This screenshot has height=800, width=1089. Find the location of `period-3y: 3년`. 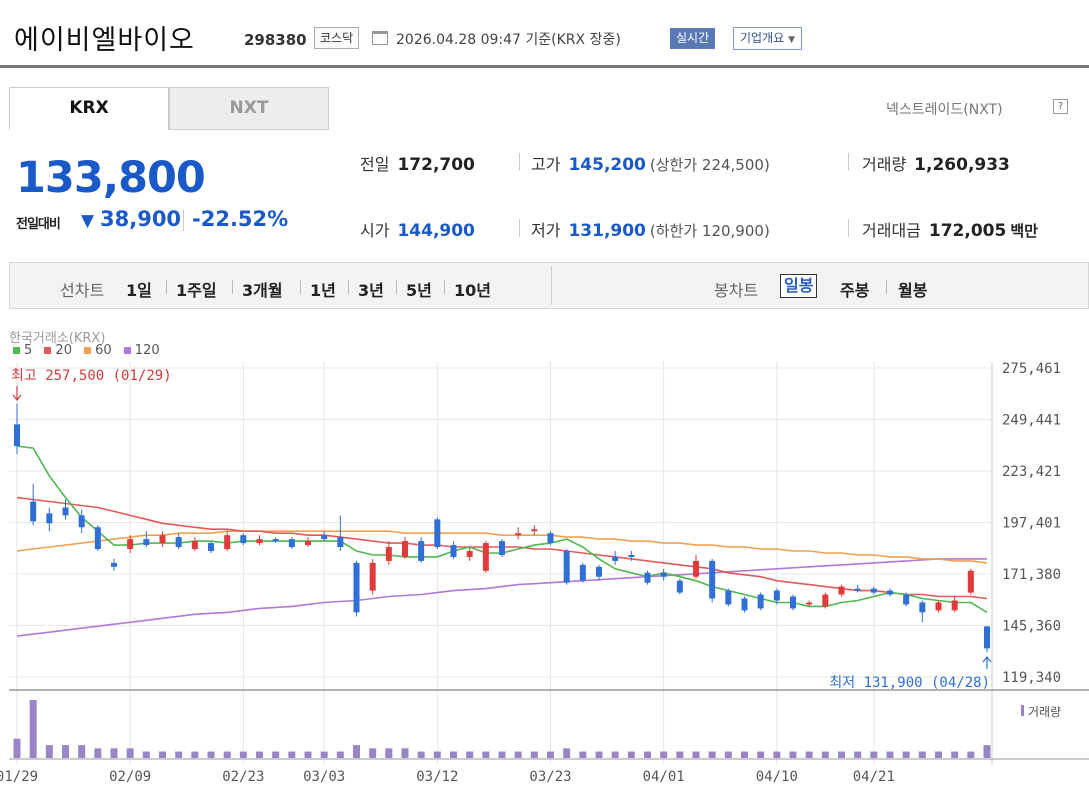

period-3y: 3년 is located at coordinates (371, 290).